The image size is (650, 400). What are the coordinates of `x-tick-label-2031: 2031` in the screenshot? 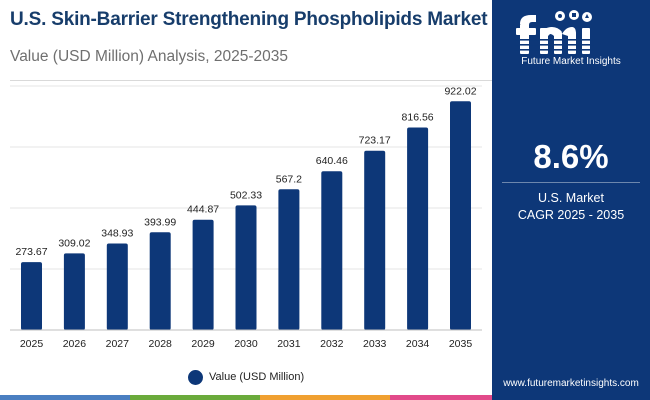 It's located at (289, 344).